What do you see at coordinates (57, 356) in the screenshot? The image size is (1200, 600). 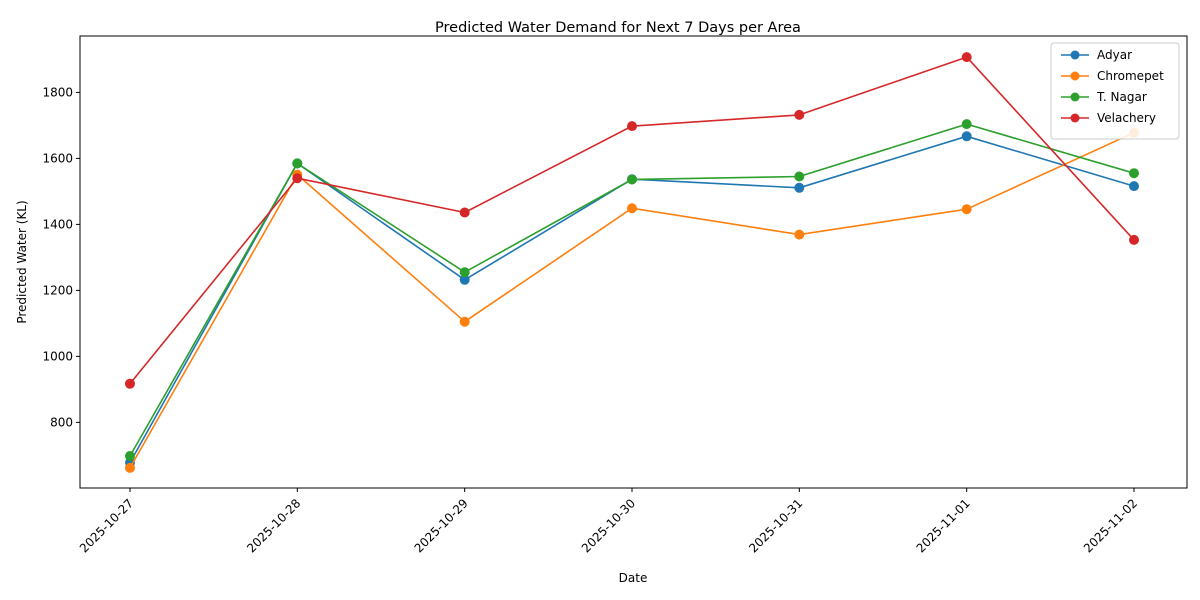 I see `y-tick-label: 1000` at bounding box center [57, 356].